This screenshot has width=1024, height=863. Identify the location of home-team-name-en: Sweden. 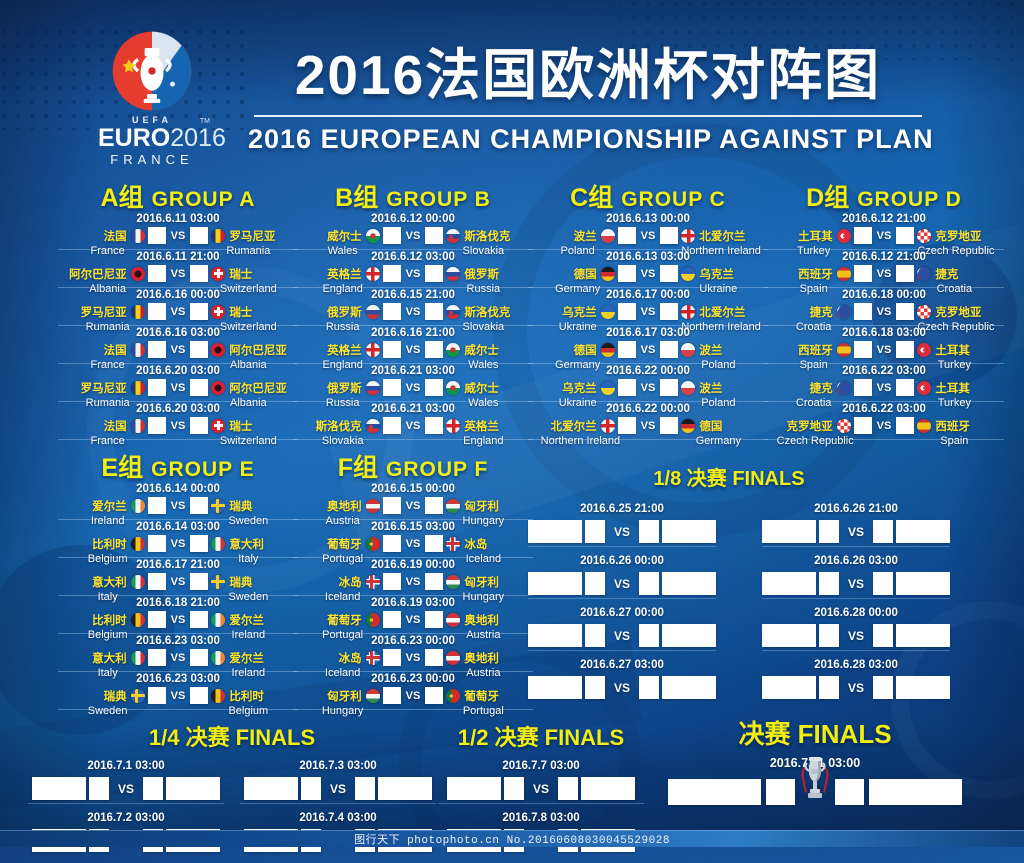
(107, 711).